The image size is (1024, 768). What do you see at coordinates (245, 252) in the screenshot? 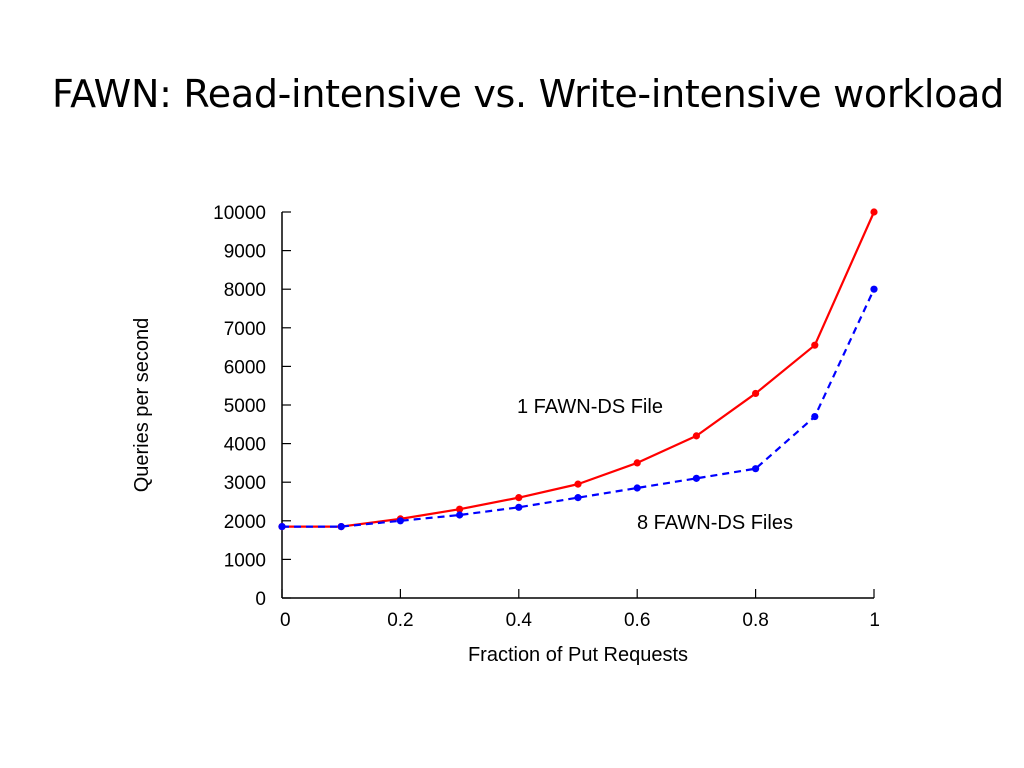
I see `y-tick-label: 9000` at bounding box center [245, 252].